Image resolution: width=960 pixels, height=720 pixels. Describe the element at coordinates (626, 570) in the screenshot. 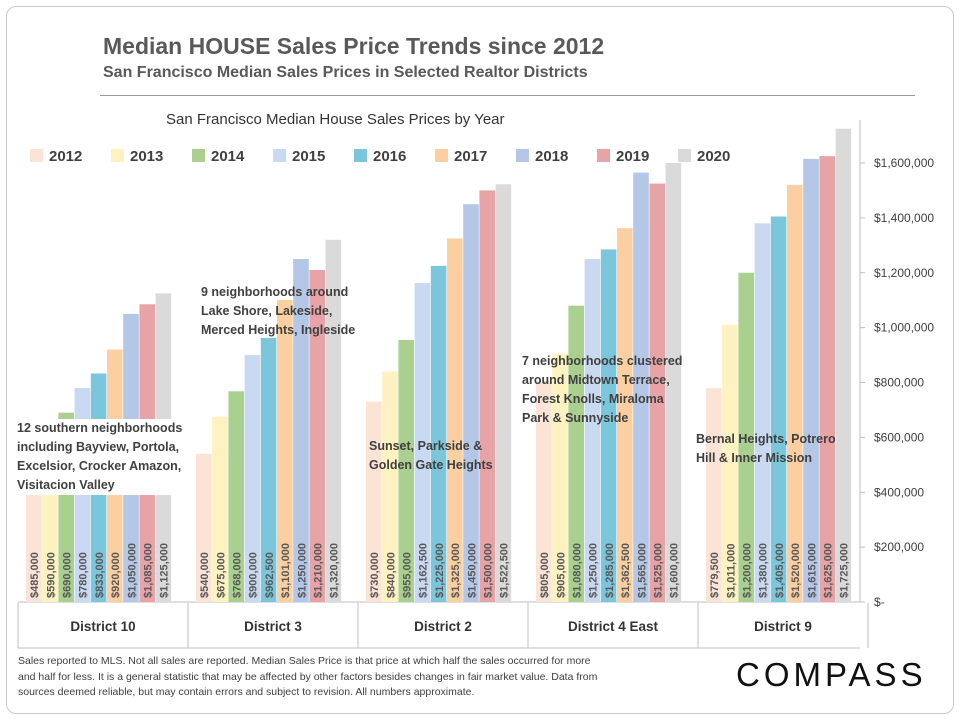

I see `bar-value-label: $1,362,500` at that location.